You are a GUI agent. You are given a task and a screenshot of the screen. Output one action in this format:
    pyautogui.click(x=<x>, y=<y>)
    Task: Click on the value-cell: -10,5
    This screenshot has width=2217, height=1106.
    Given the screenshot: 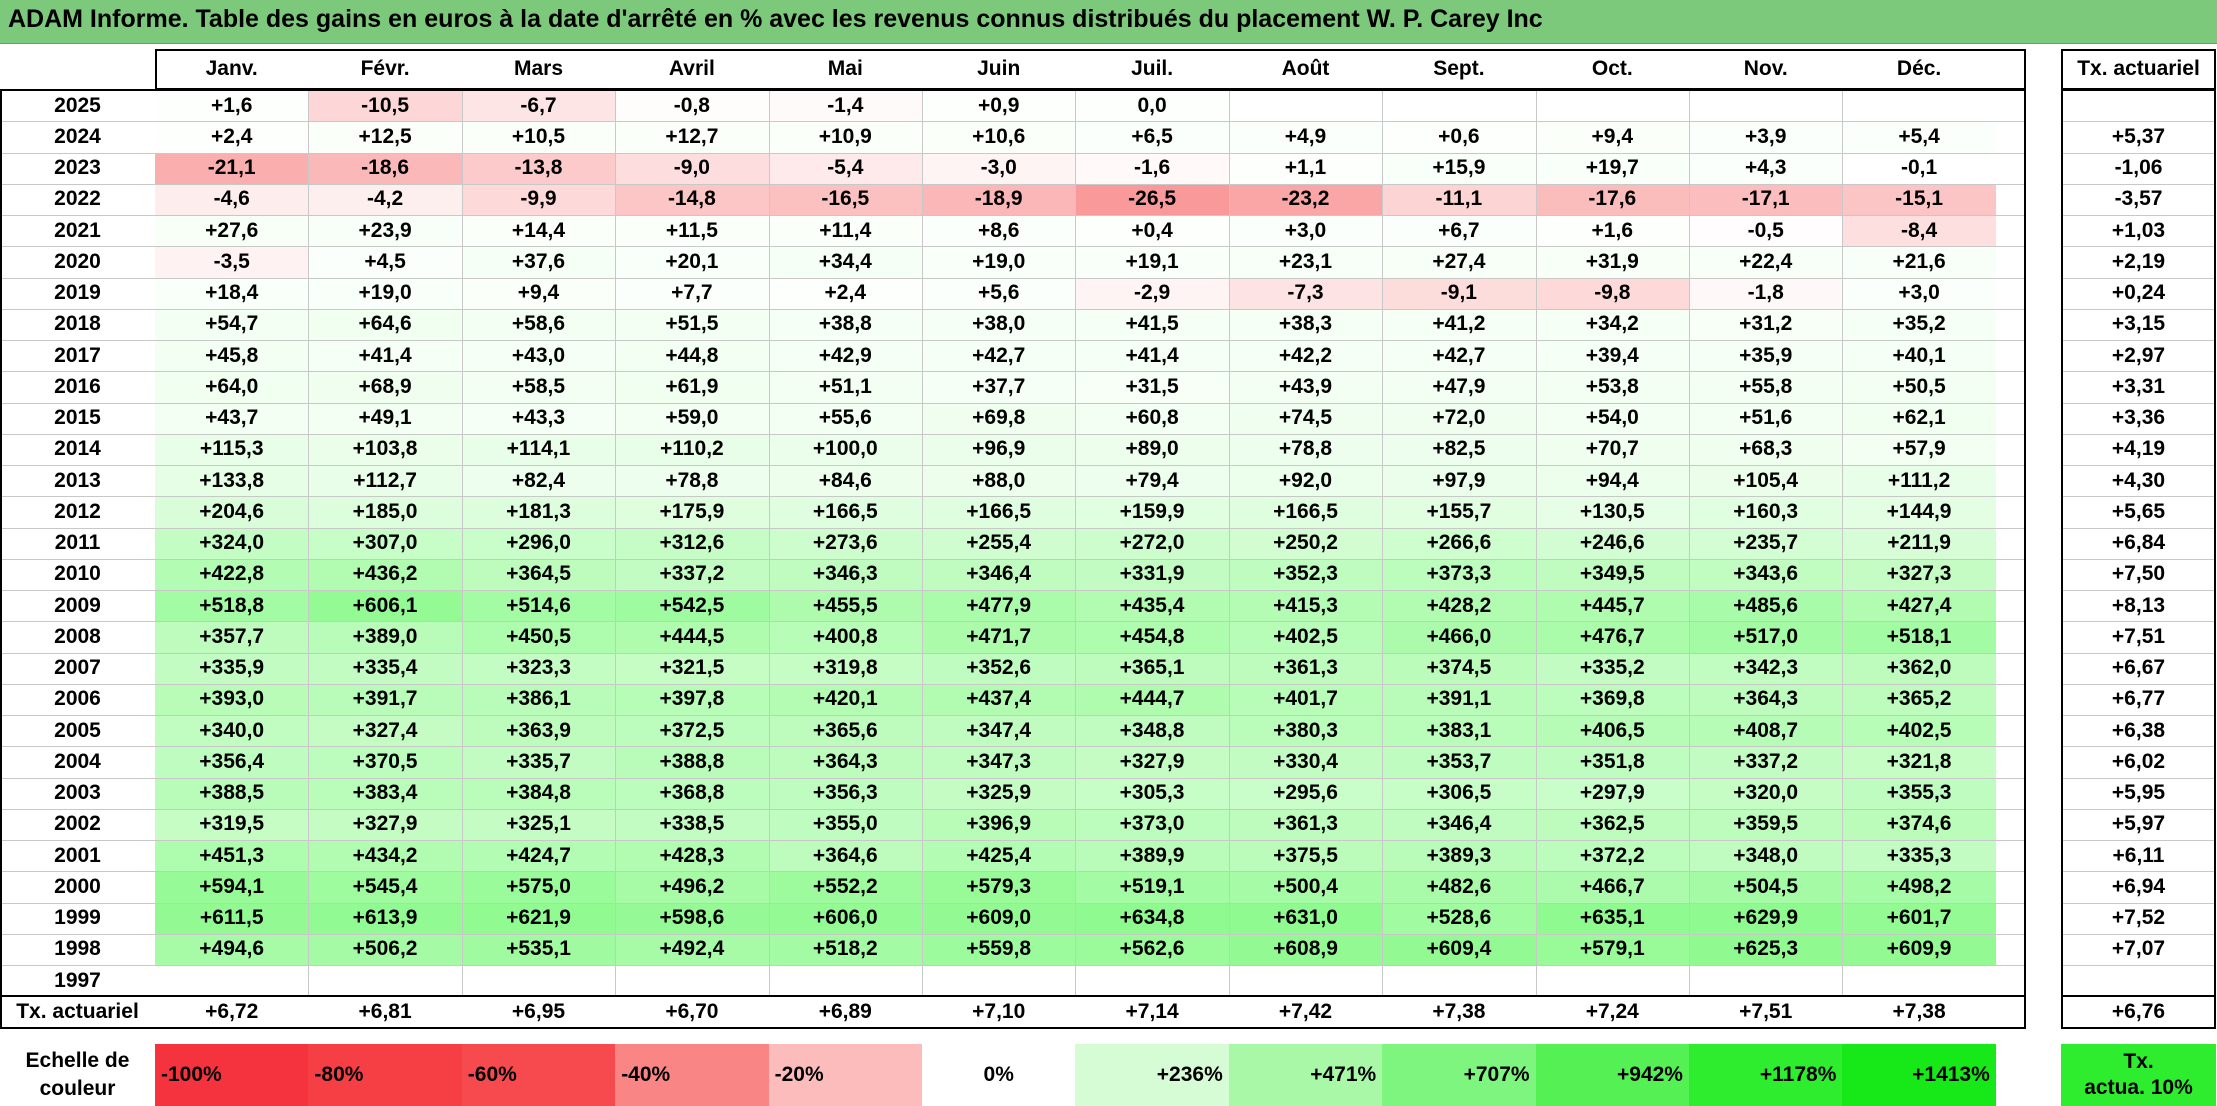 What is the action you would take?
    pyautogui.click(x=385, y=106)
    